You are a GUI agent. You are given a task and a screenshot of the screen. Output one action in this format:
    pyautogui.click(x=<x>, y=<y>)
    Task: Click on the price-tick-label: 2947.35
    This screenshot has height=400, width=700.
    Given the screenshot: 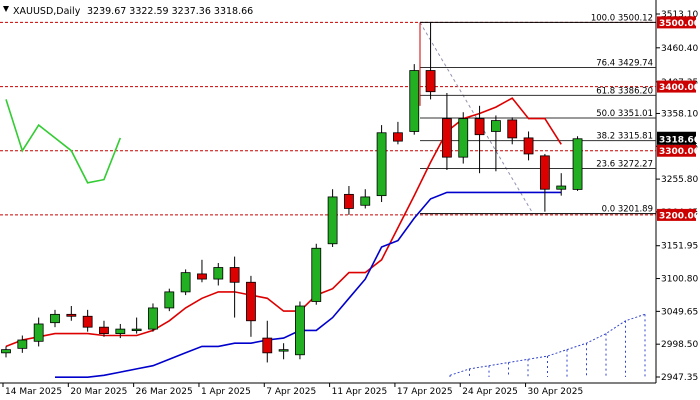 What is the action you would take?
    pyautogui.click(x=679, y=378)
    